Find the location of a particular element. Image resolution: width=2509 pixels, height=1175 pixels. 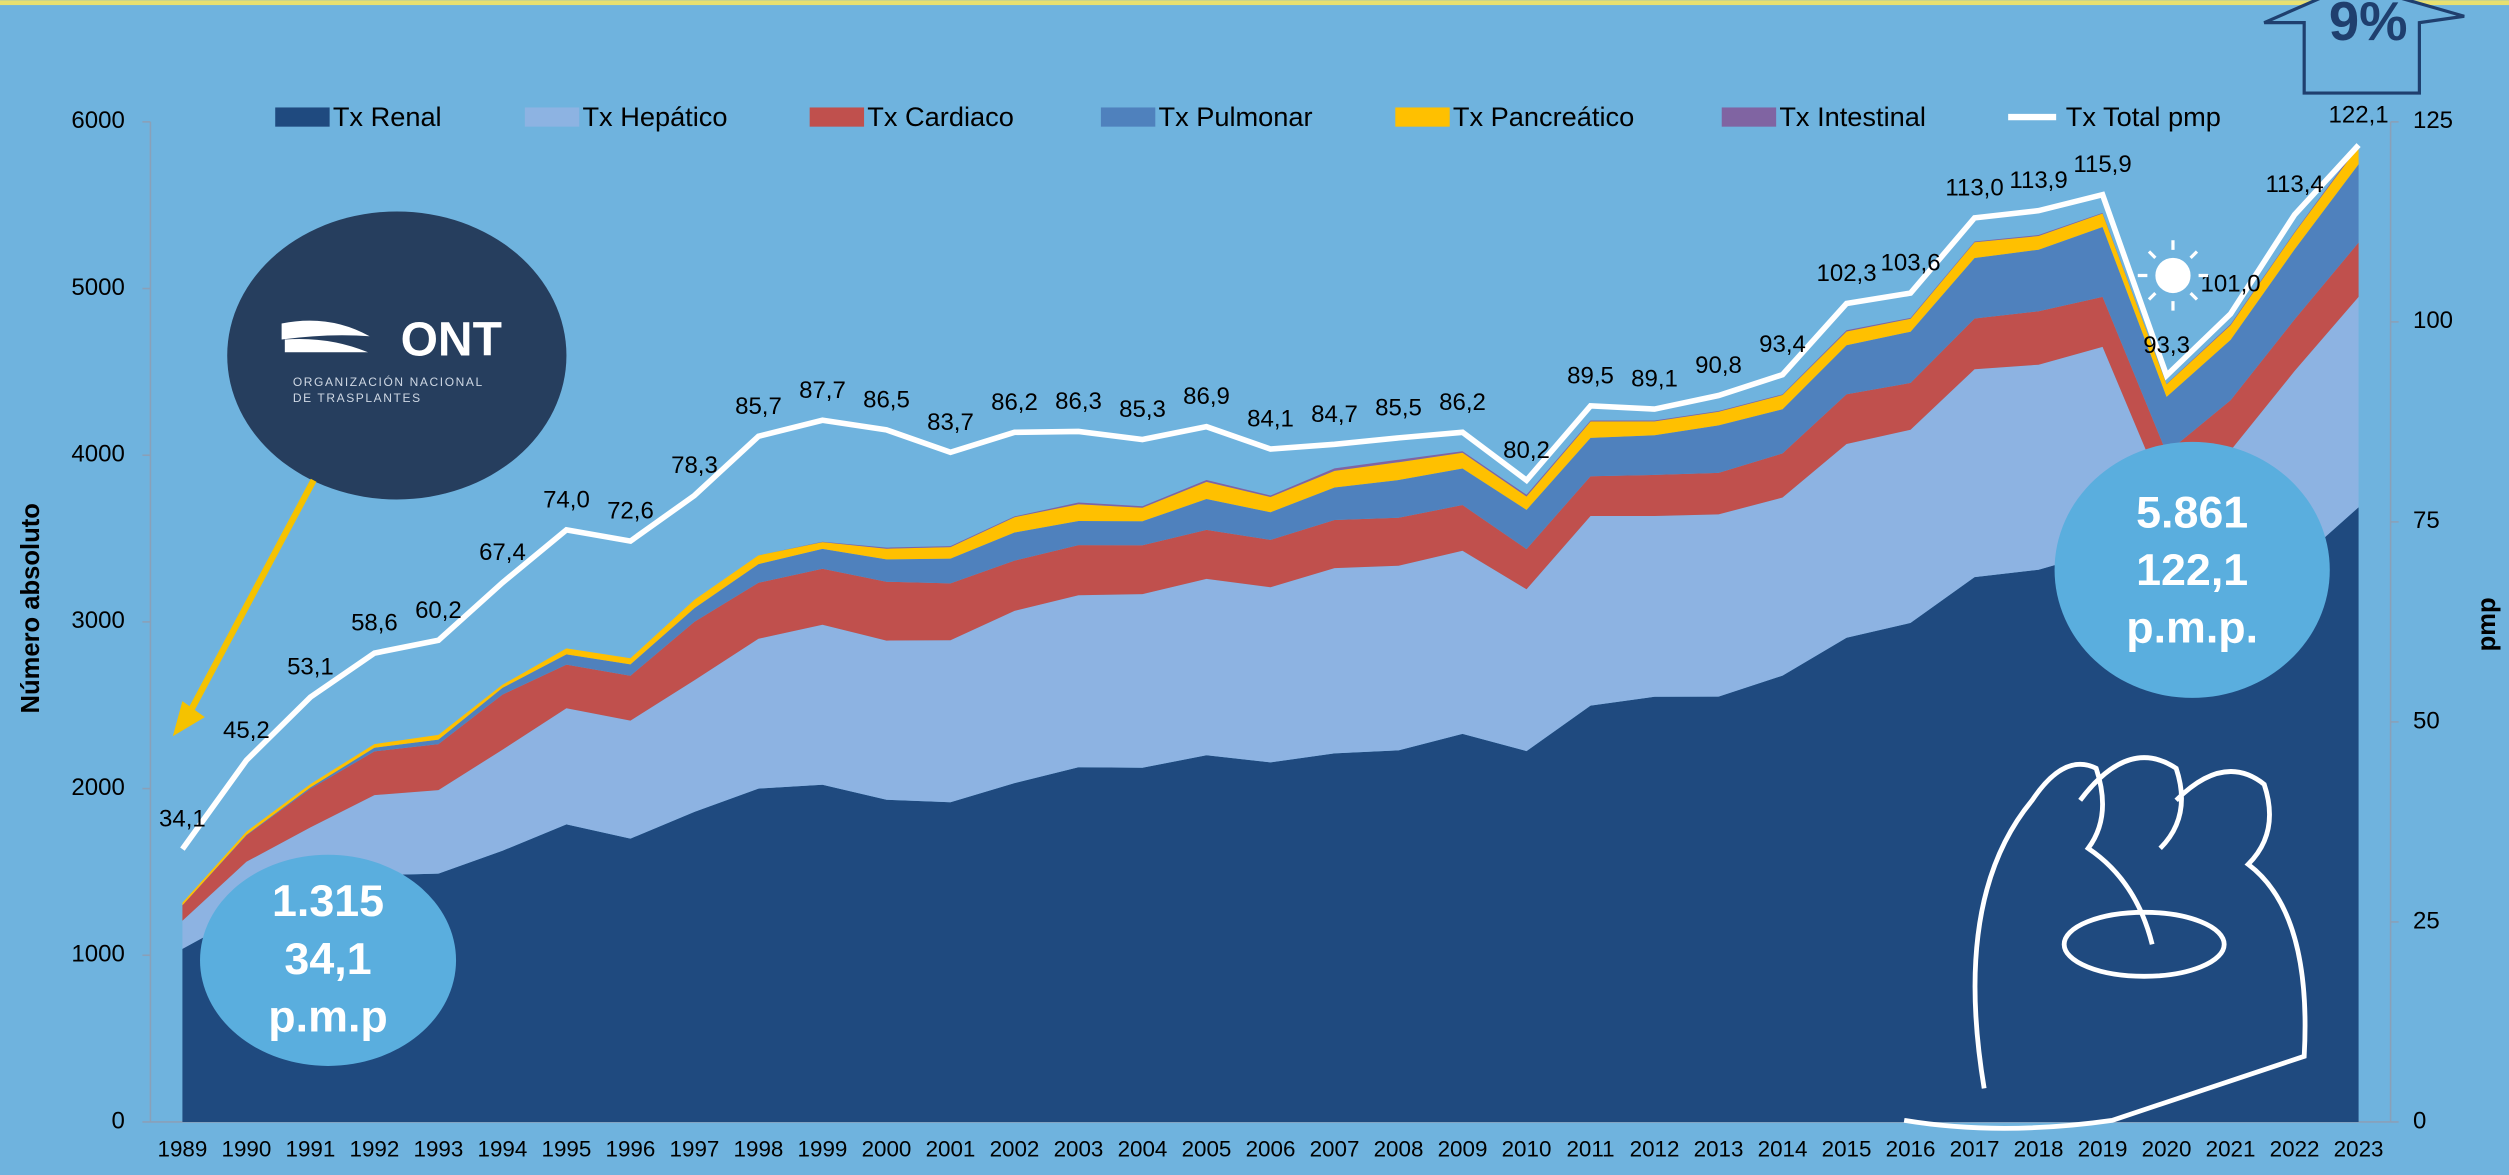

surgeons-sketch is located at coordinates (2105, 943).